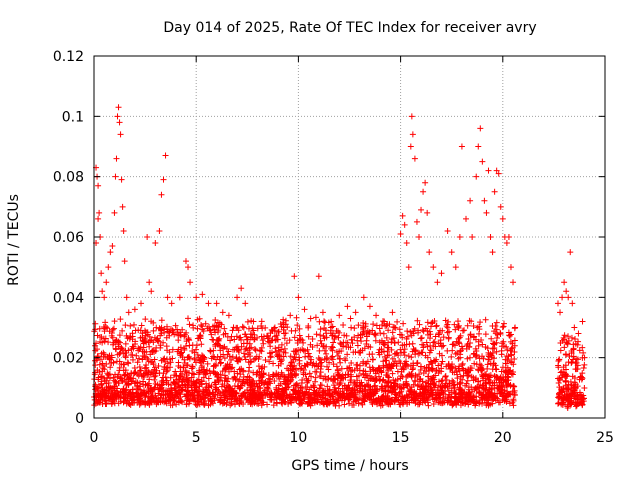  What do you see at coordinates (325, 322) in the screenshot?
I see `data-point-1927` at bounding box center [325, 322].